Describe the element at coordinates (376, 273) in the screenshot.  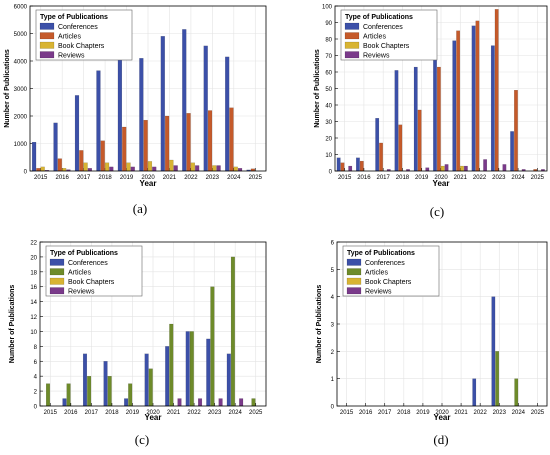
I see `legend-entry: Articles` at that location.